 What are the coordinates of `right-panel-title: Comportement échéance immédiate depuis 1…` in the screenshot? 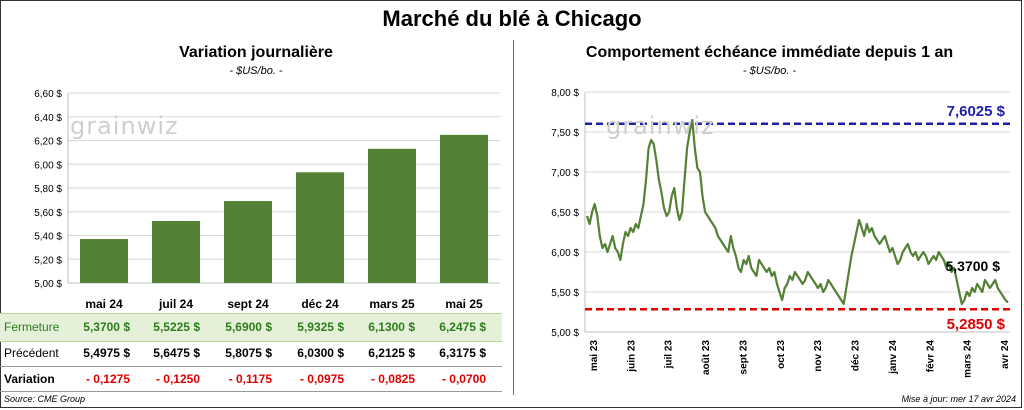 It's located at (769, 52).